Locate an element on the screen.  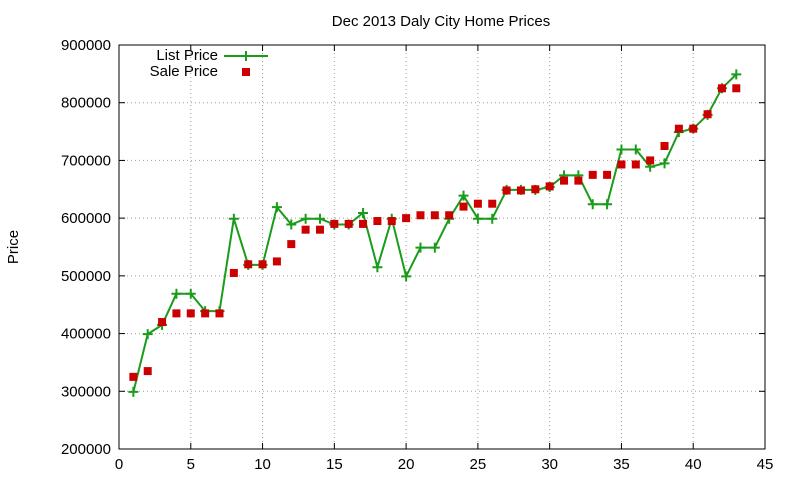
y-tick-label: 500000 is located at coordinates (86, 276).